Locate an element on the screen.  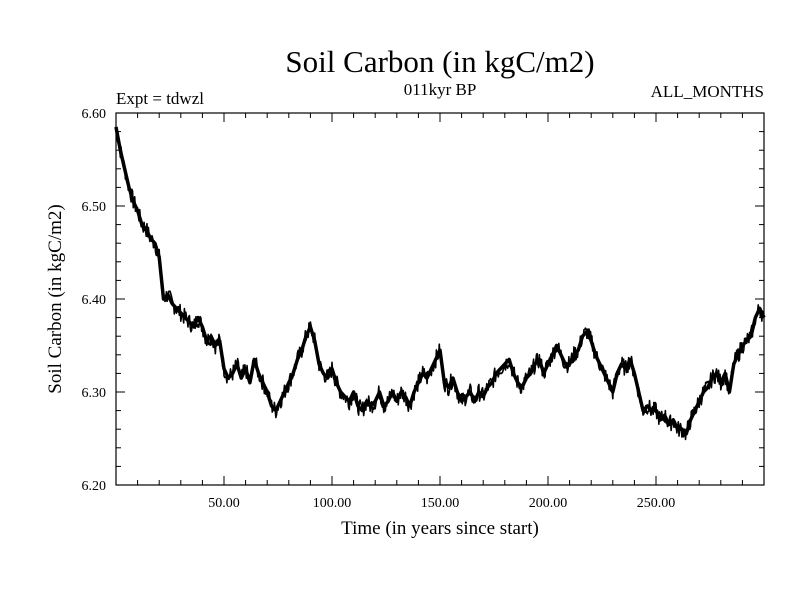
experiment-label: Expt = tdwzl is located at coordinates (160, 98).